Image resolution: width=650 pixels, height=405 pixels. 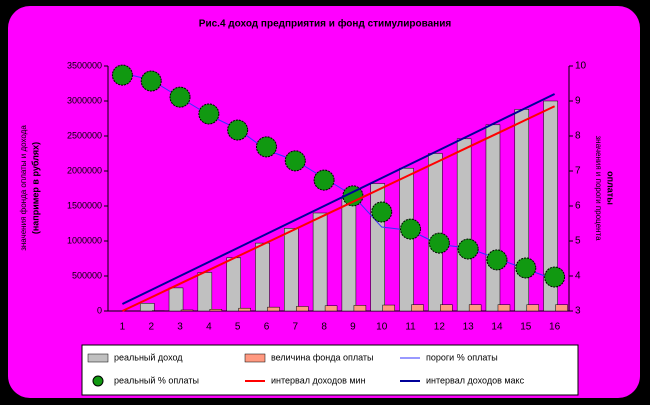 I want to click on x-tick-label: 8, so click(x=324, y=327).